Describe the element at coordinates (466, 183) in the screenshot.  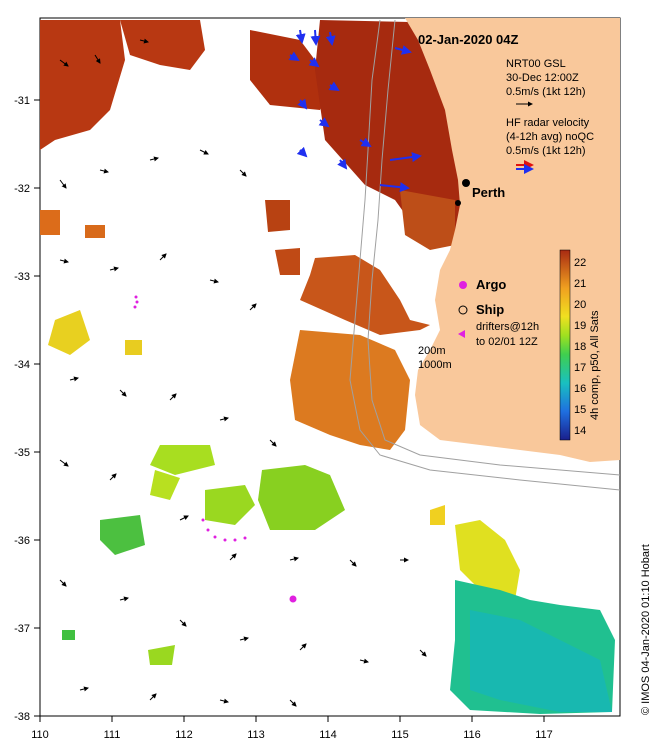
I see `perth-marker` at that location.